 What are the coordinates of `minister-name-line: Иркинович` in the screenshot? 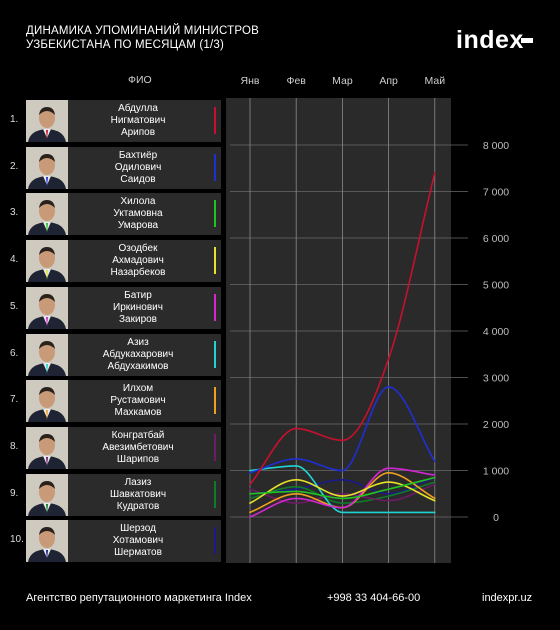 It's located at (138, 307).